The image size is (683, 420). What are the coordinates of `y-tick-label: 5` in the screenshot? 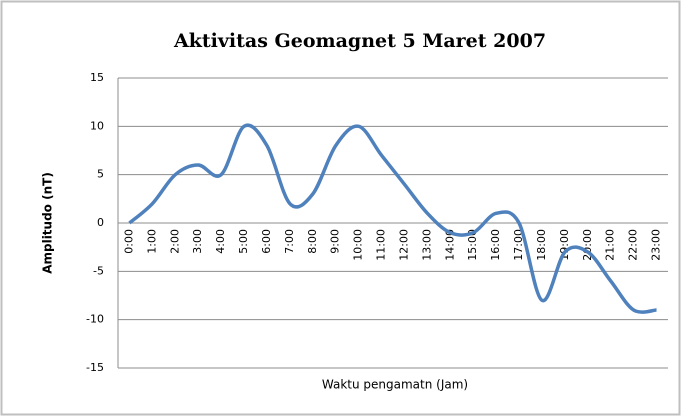 It's located at (100, 174).